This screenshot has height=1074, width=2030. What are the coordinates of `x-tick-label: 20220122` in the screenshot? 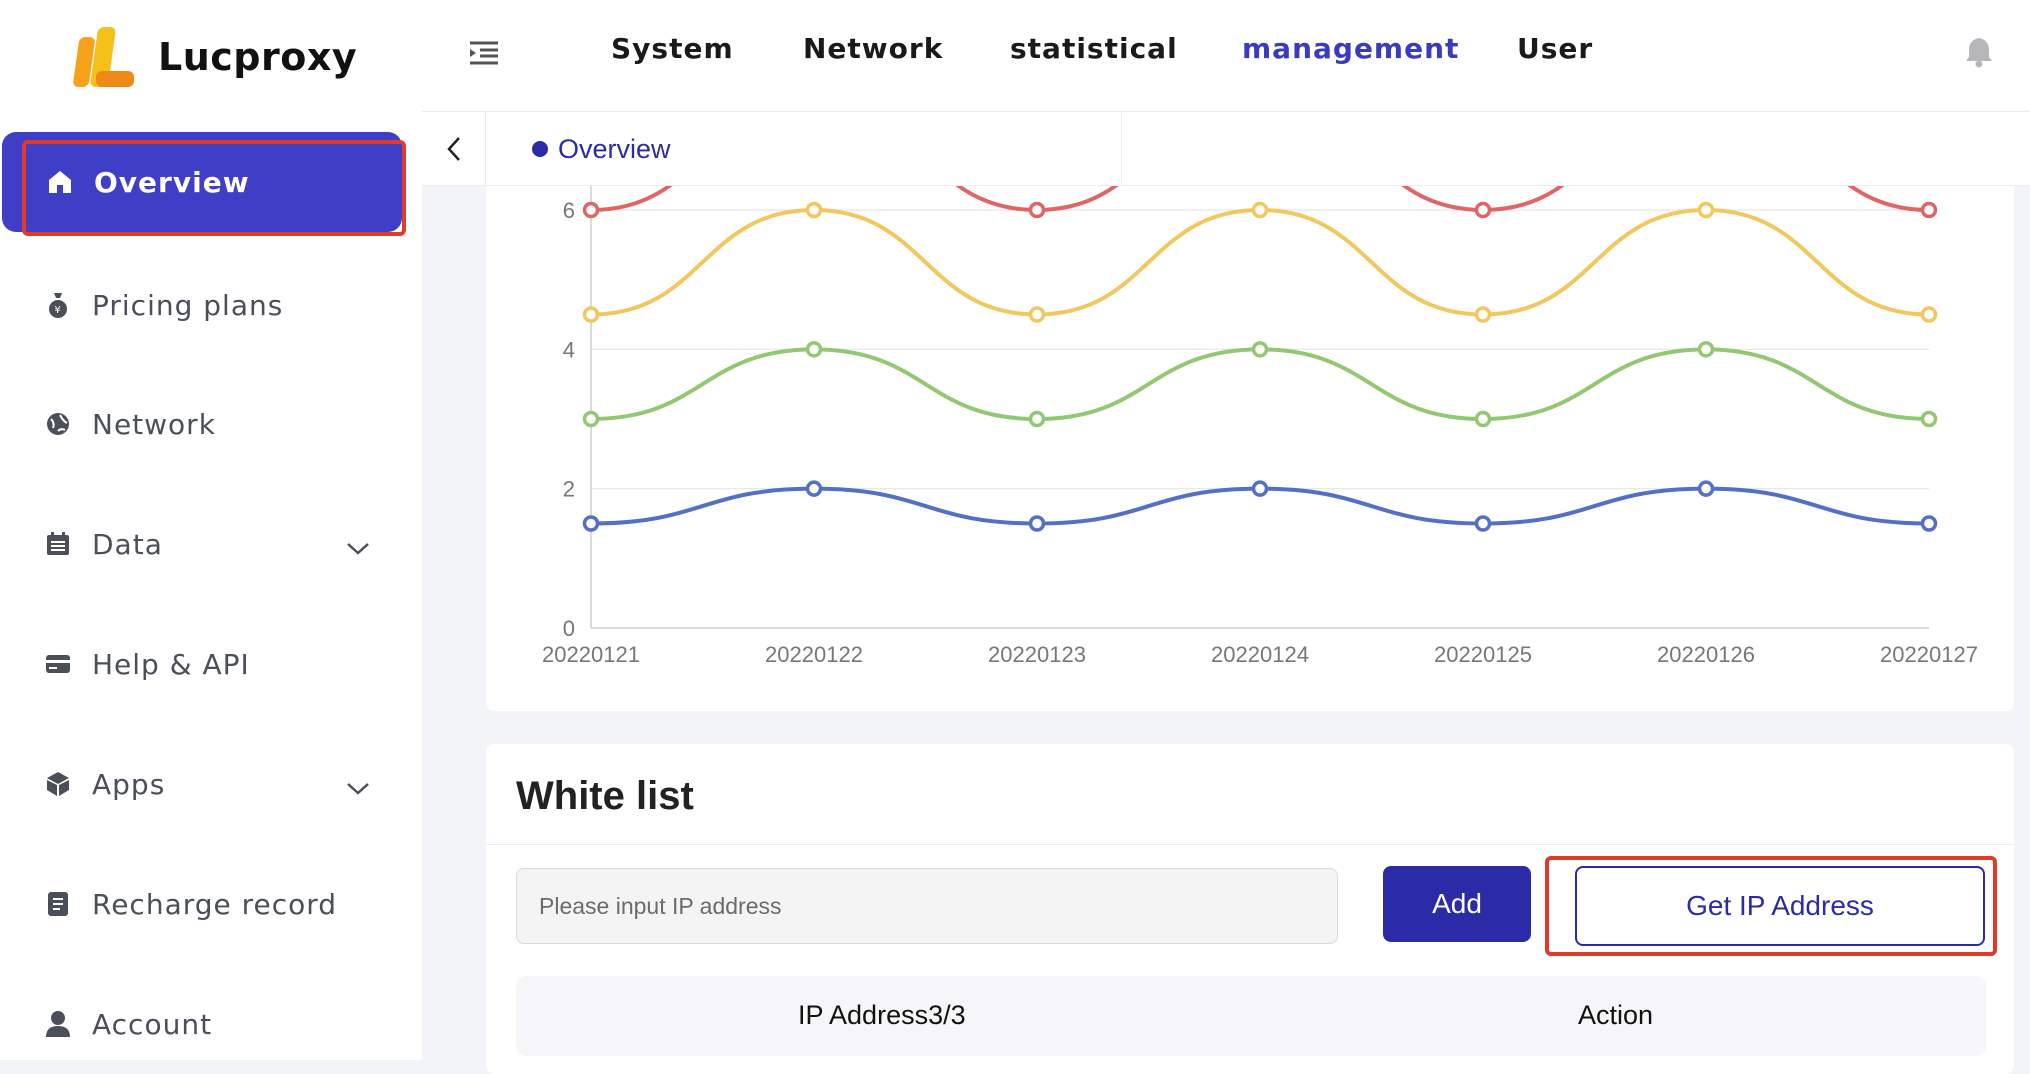 It's located at (814, 654).